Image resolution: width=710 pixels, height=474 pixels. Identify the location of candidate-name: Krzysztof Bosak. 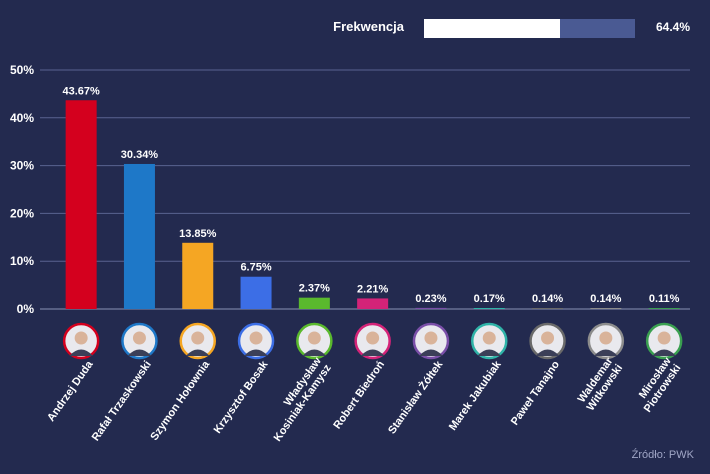
(241, 397).